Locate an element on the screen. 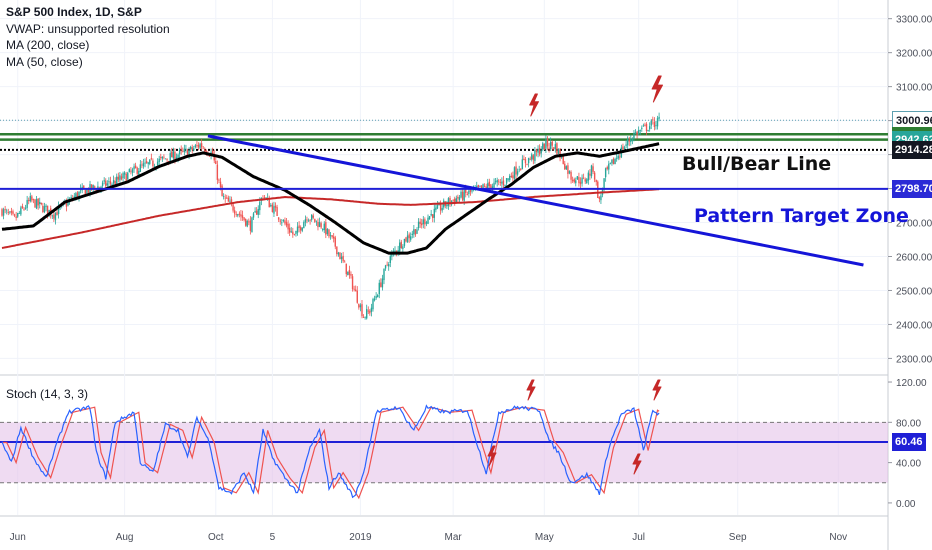 Image resolution: width=932 pixels, height=550 pixels. stoch-d-line is located at coordinates (331, 453).